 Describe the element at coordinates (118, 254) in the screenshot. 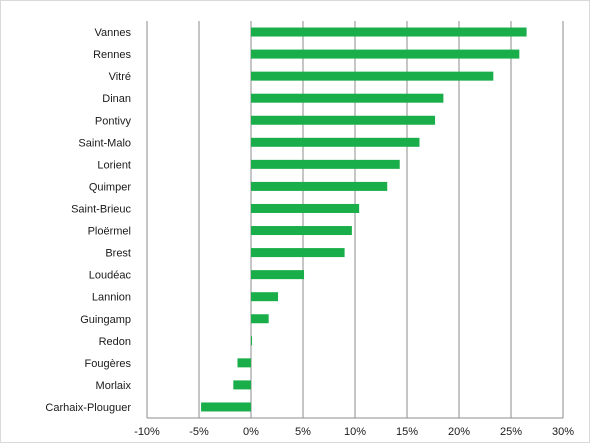

I see `category-label: Brest` at that location.